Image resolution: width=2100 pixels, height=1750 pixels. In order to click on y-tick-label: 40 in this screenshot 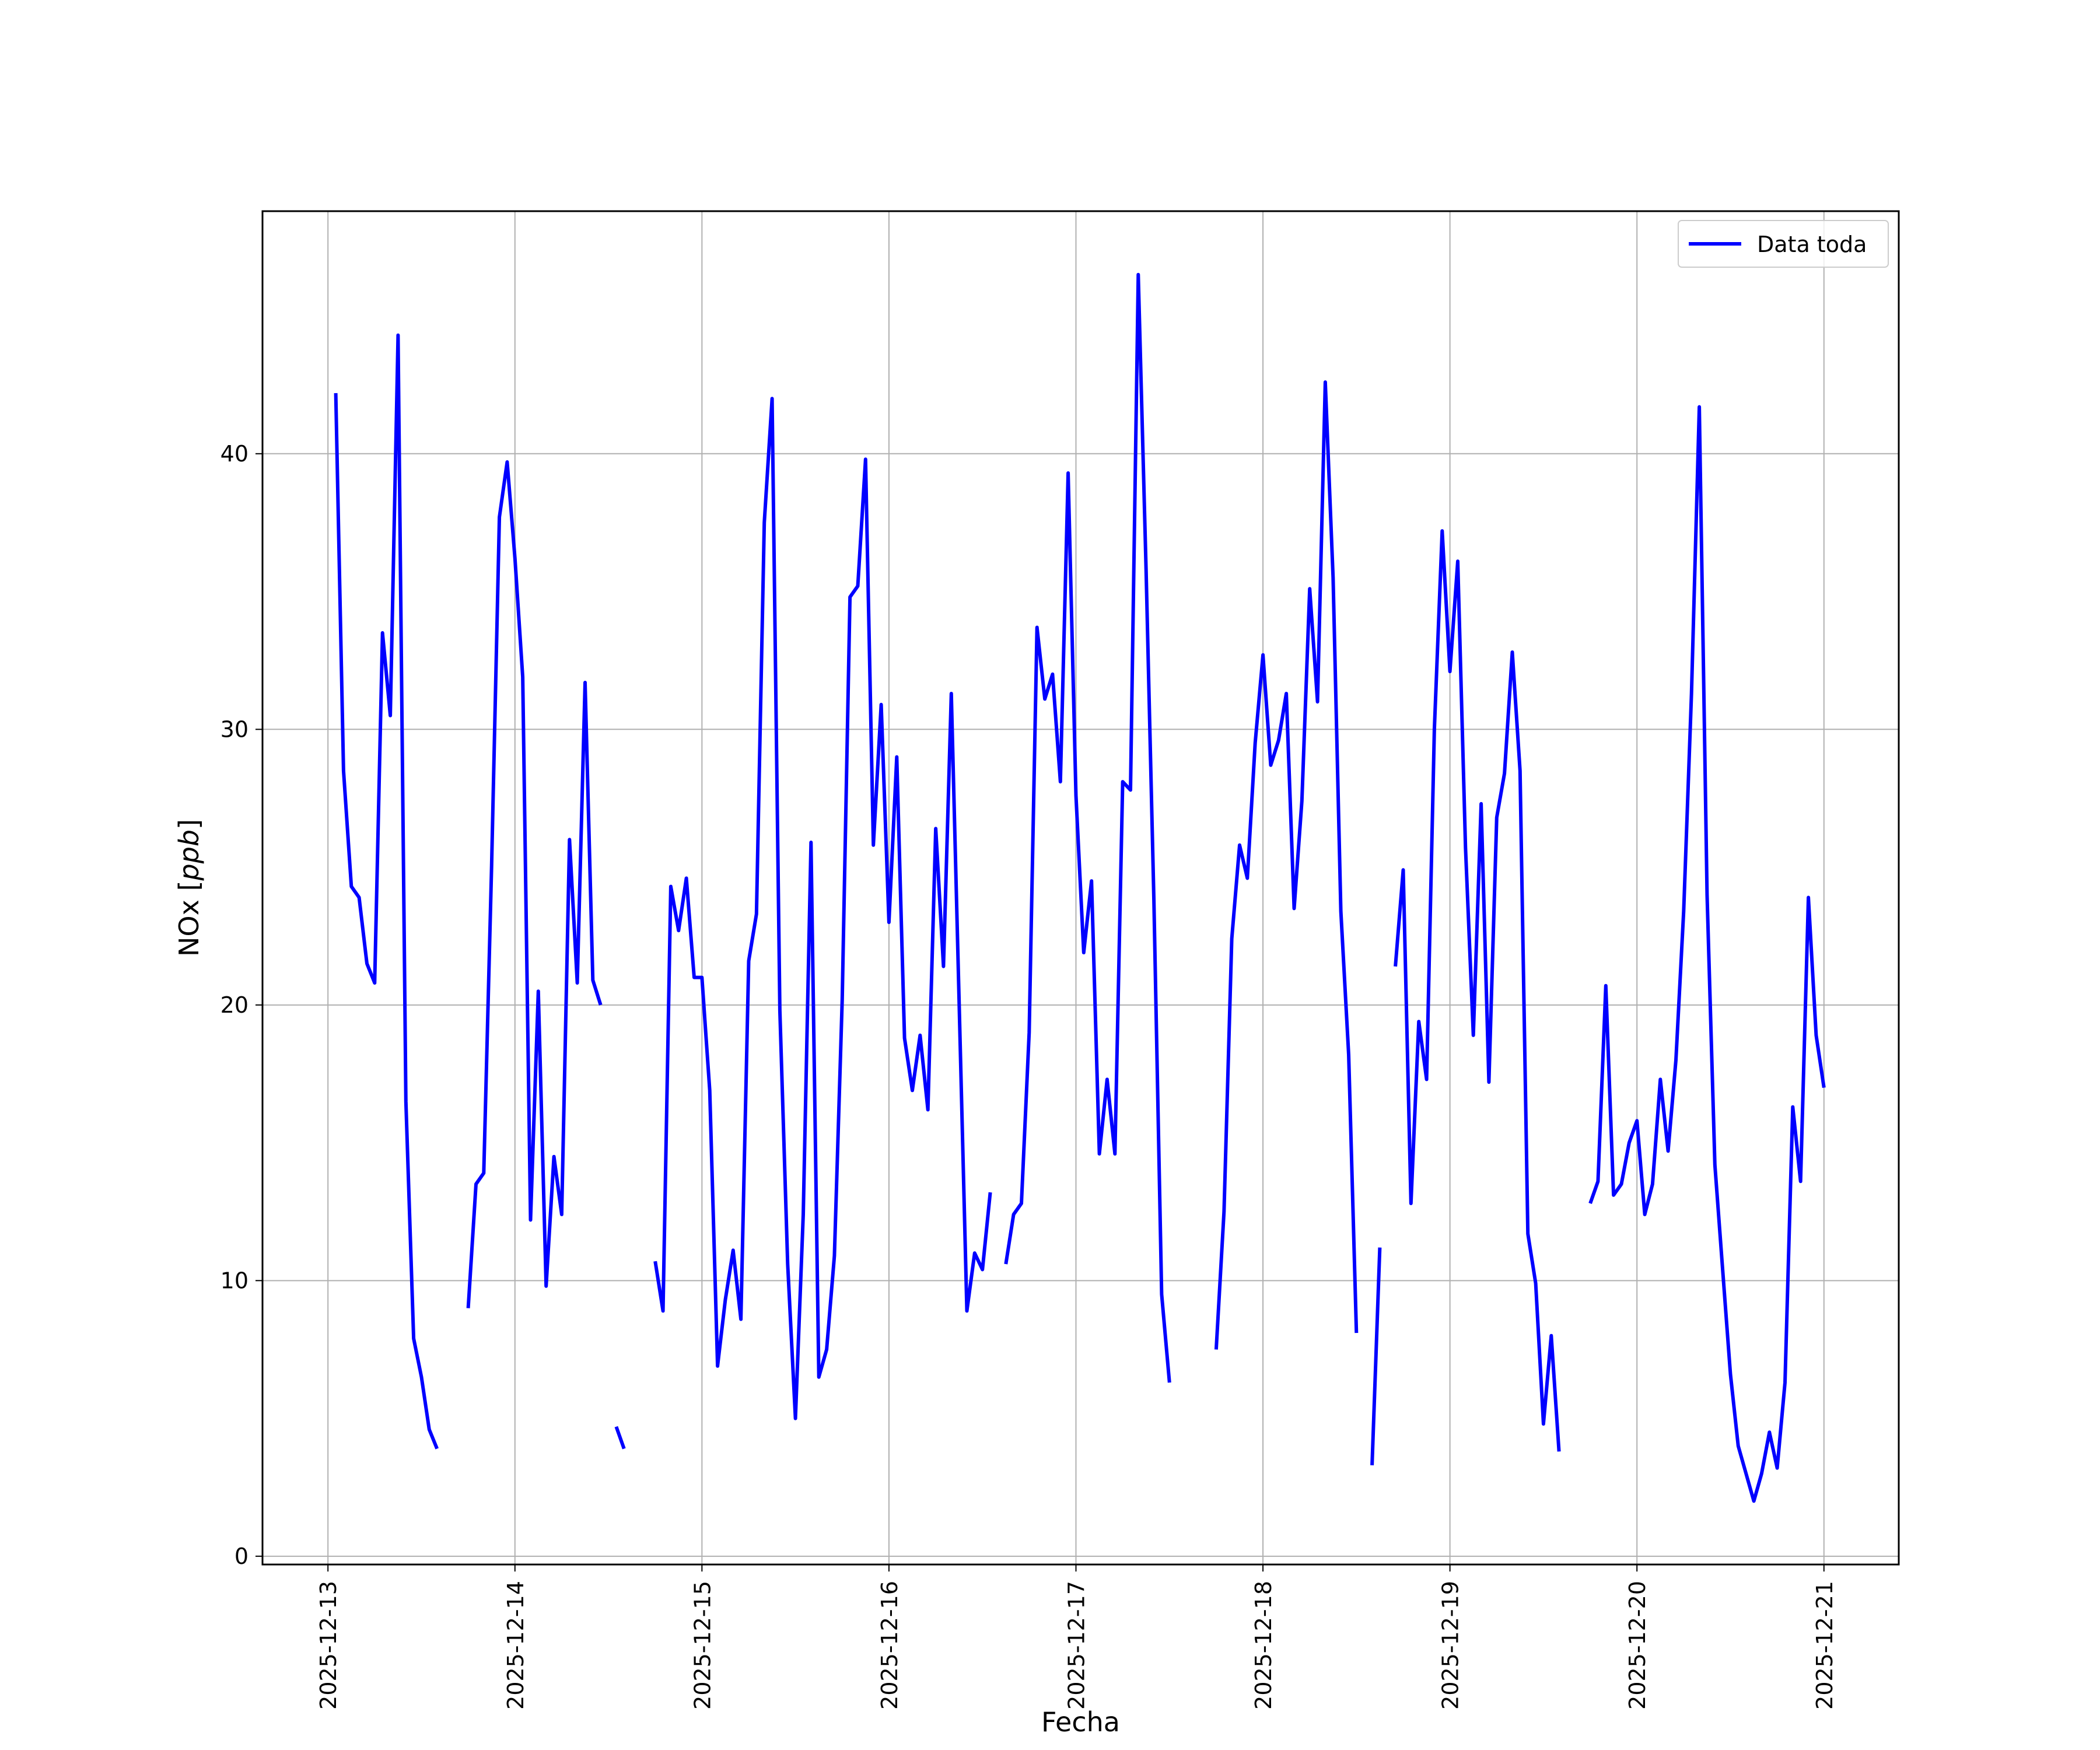, I will do `click(235, 454)`.